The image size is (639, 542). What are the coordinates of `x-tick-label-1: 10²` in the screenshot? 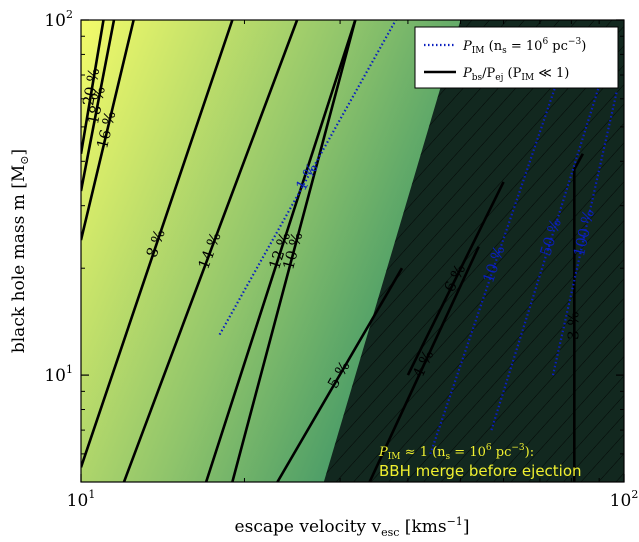 It's located at (624, 499).